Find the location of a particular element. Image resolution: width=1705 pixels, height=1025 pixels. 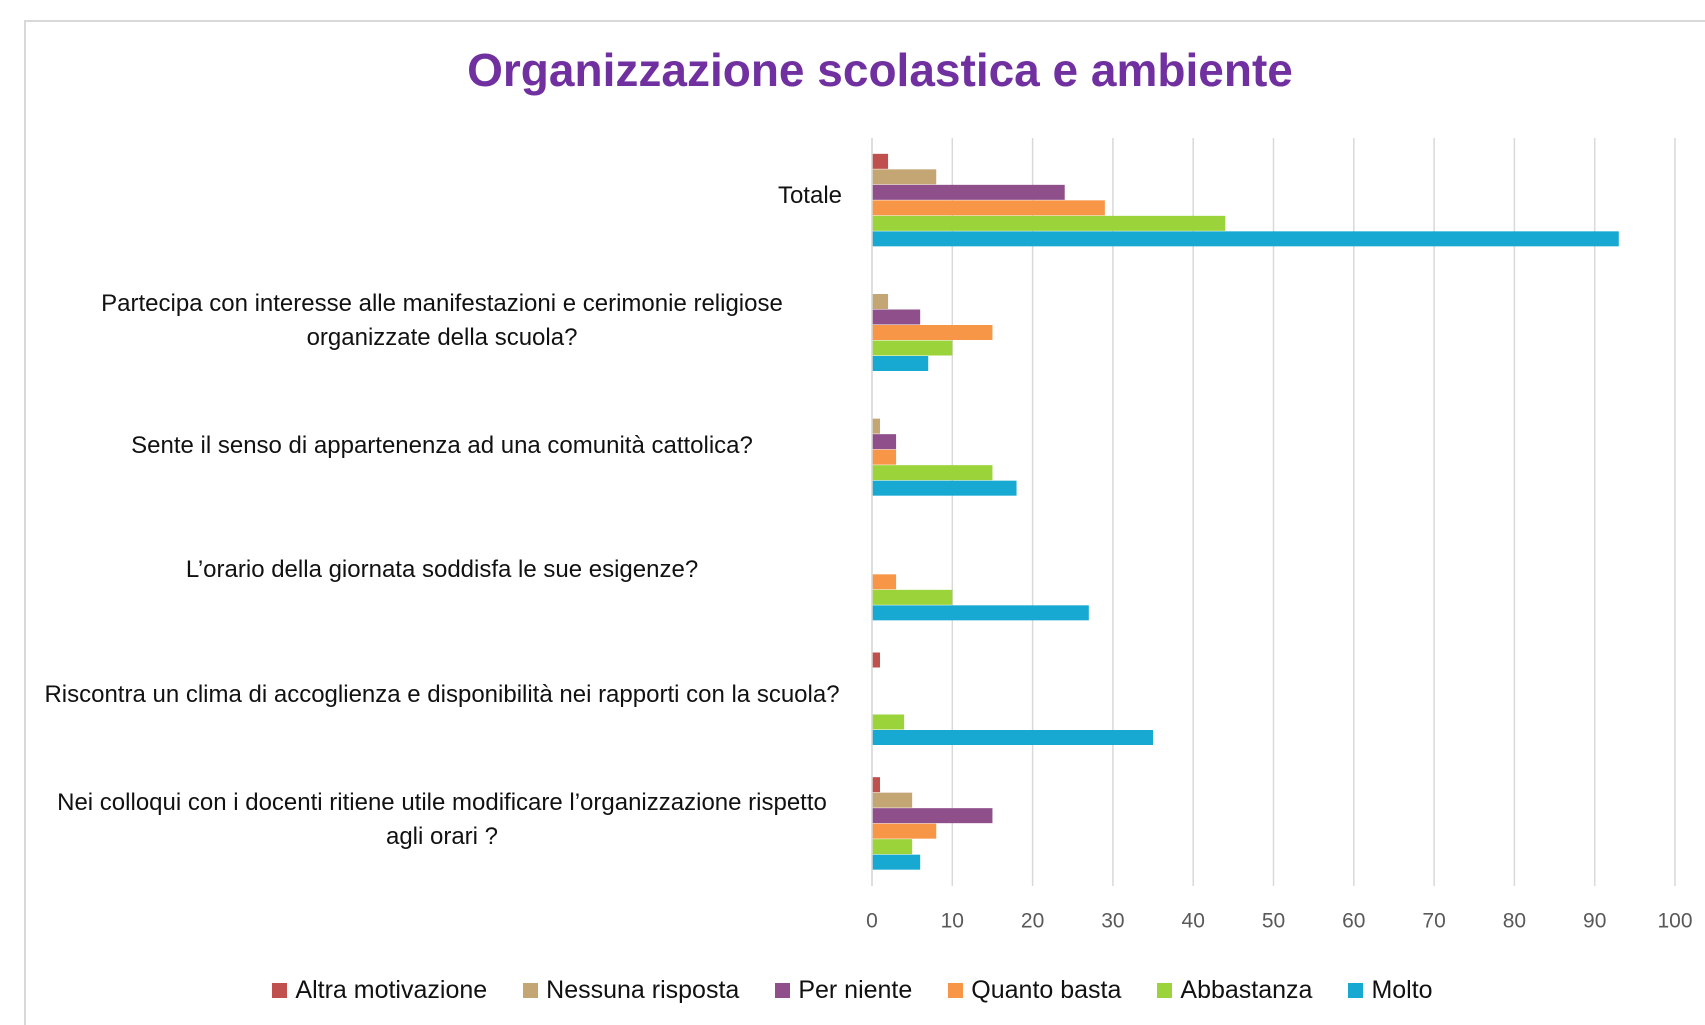

legend-item: Per niente is located at coordinates (843, 990).